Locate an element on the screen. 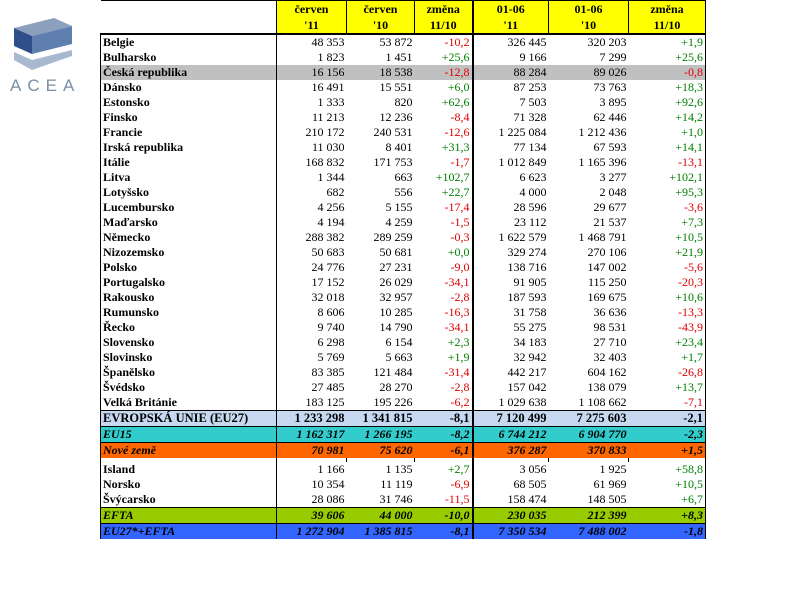 Image resolution: width=800 pixels, height=600 pixels. cell-value: 288 382 is located at coordinates (325, 237).